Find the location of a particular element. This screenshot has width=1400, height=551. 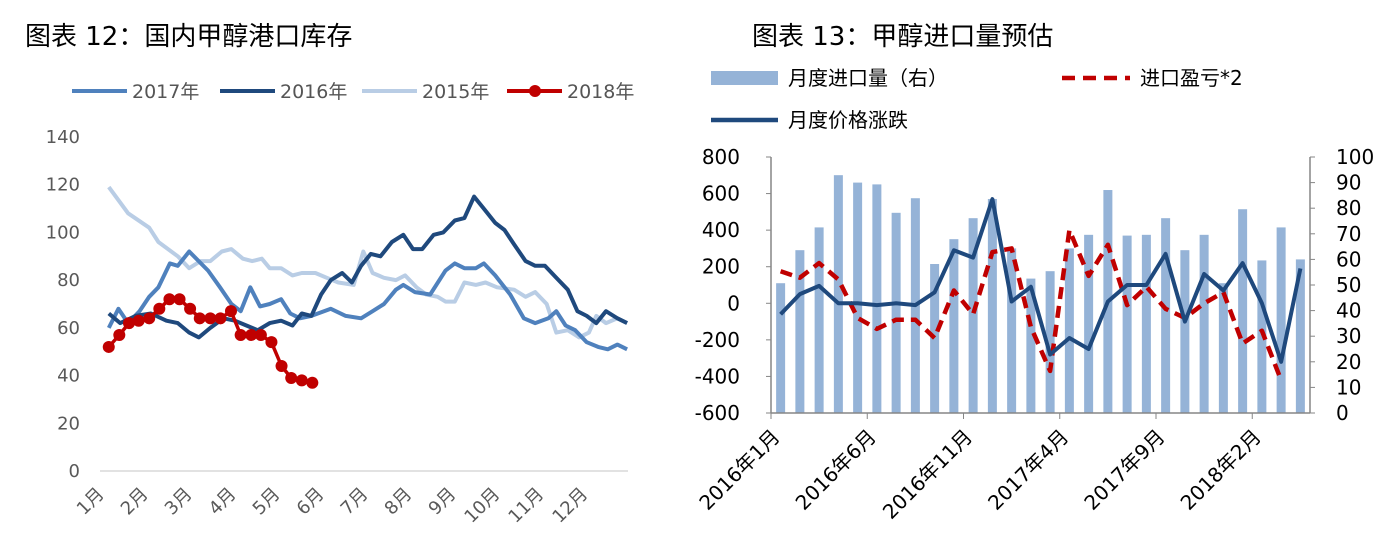

series-line-price-change is located at coordinates (1041, 280).